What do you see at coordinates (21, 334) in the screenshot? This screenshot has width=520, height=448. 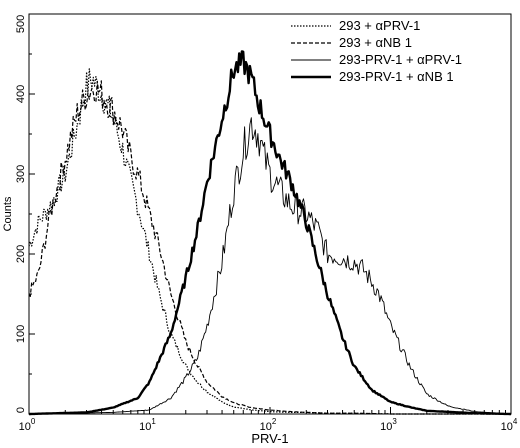 I see `y-tick-label: 100` at bounding box center [21, 334].